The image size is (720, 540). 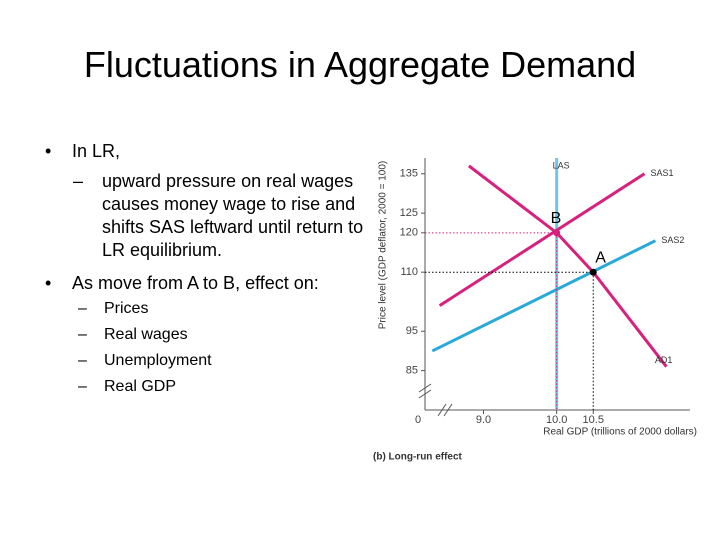 What do you see at coordinates (409, 233) in the screenshot?
I see `y-tick-label: 120` at bounding box center [409, 233].